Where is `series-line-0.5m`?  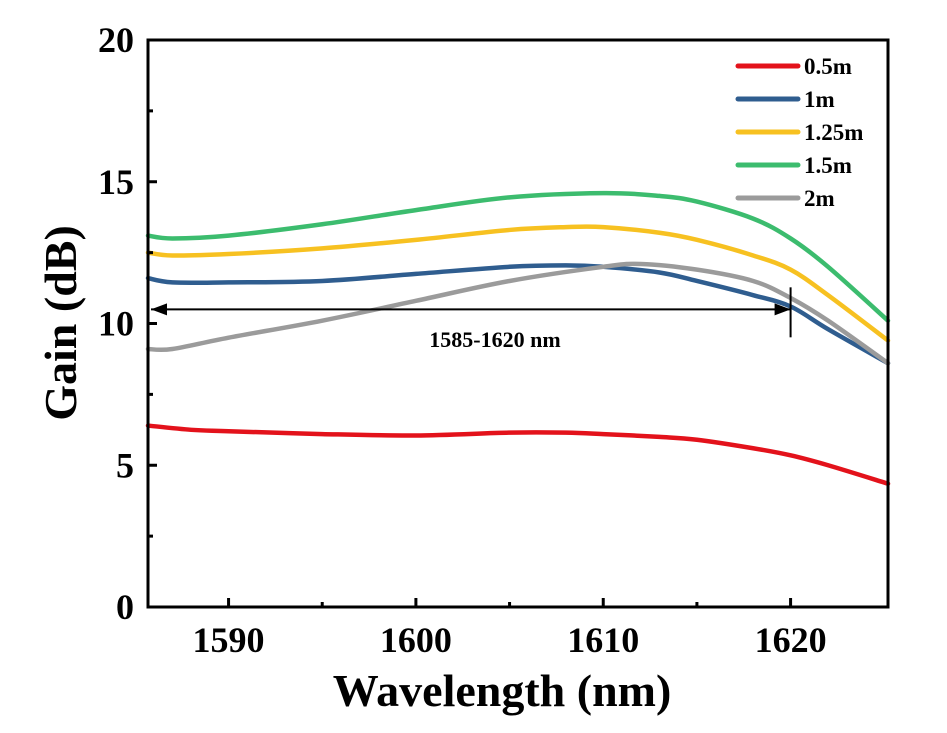
series-line-0.5m is located at coordinates (518, 454).